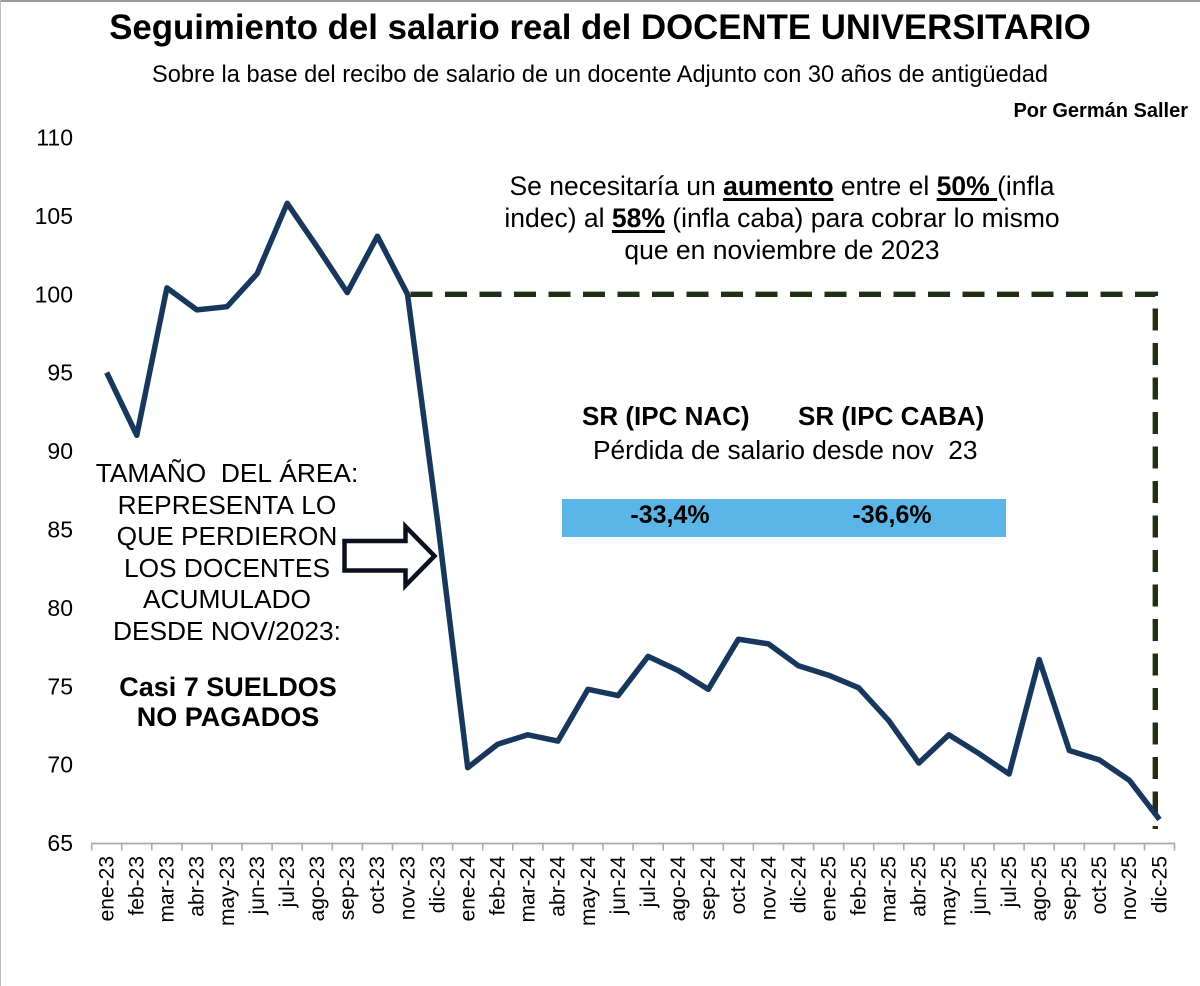 Image resolution: width=1200 pixels, height=986 pixels. Describe the element at coordinates (377, 885) in the screenshot. I see `svg-text: oct-23` at that location.